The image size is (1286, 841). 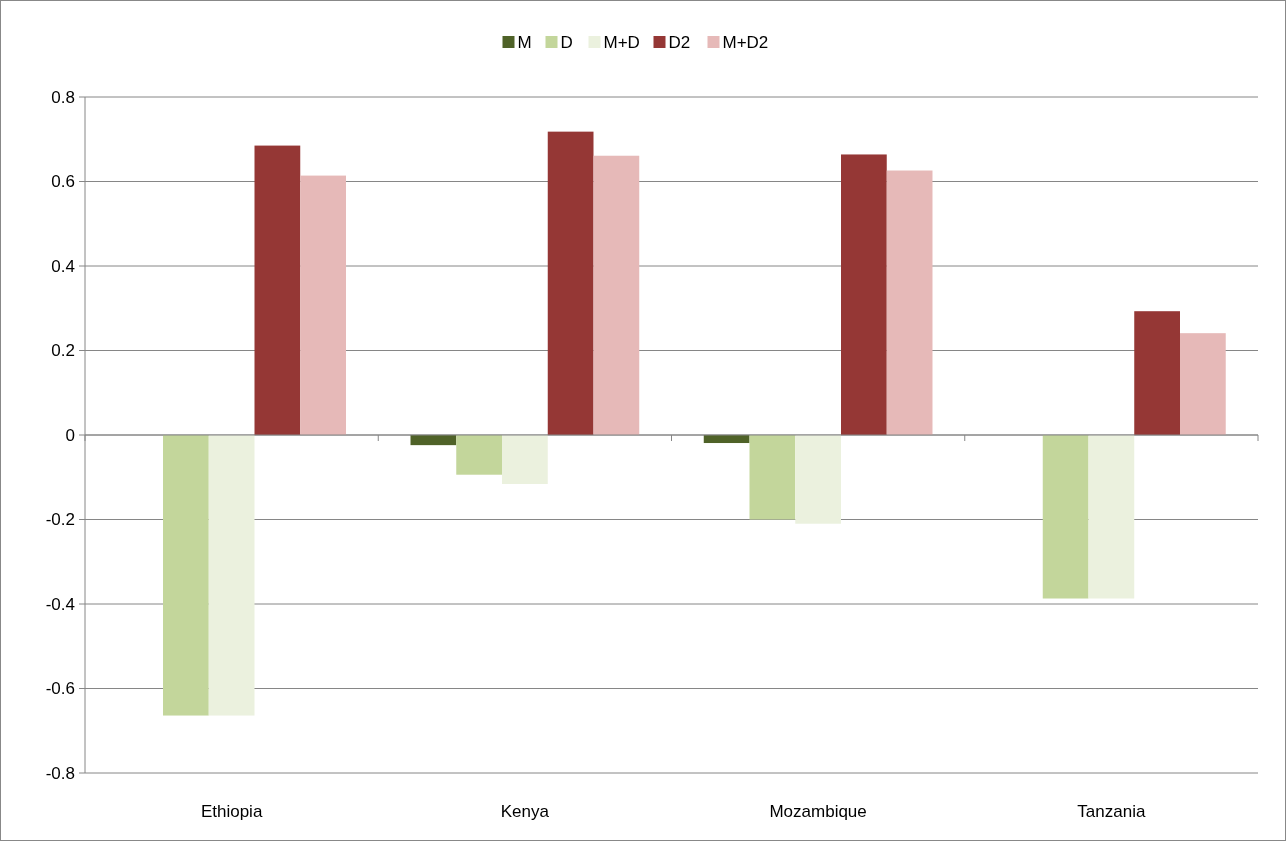 I want to click on y-tick-label: 0.2, so click(x=63, y=351).